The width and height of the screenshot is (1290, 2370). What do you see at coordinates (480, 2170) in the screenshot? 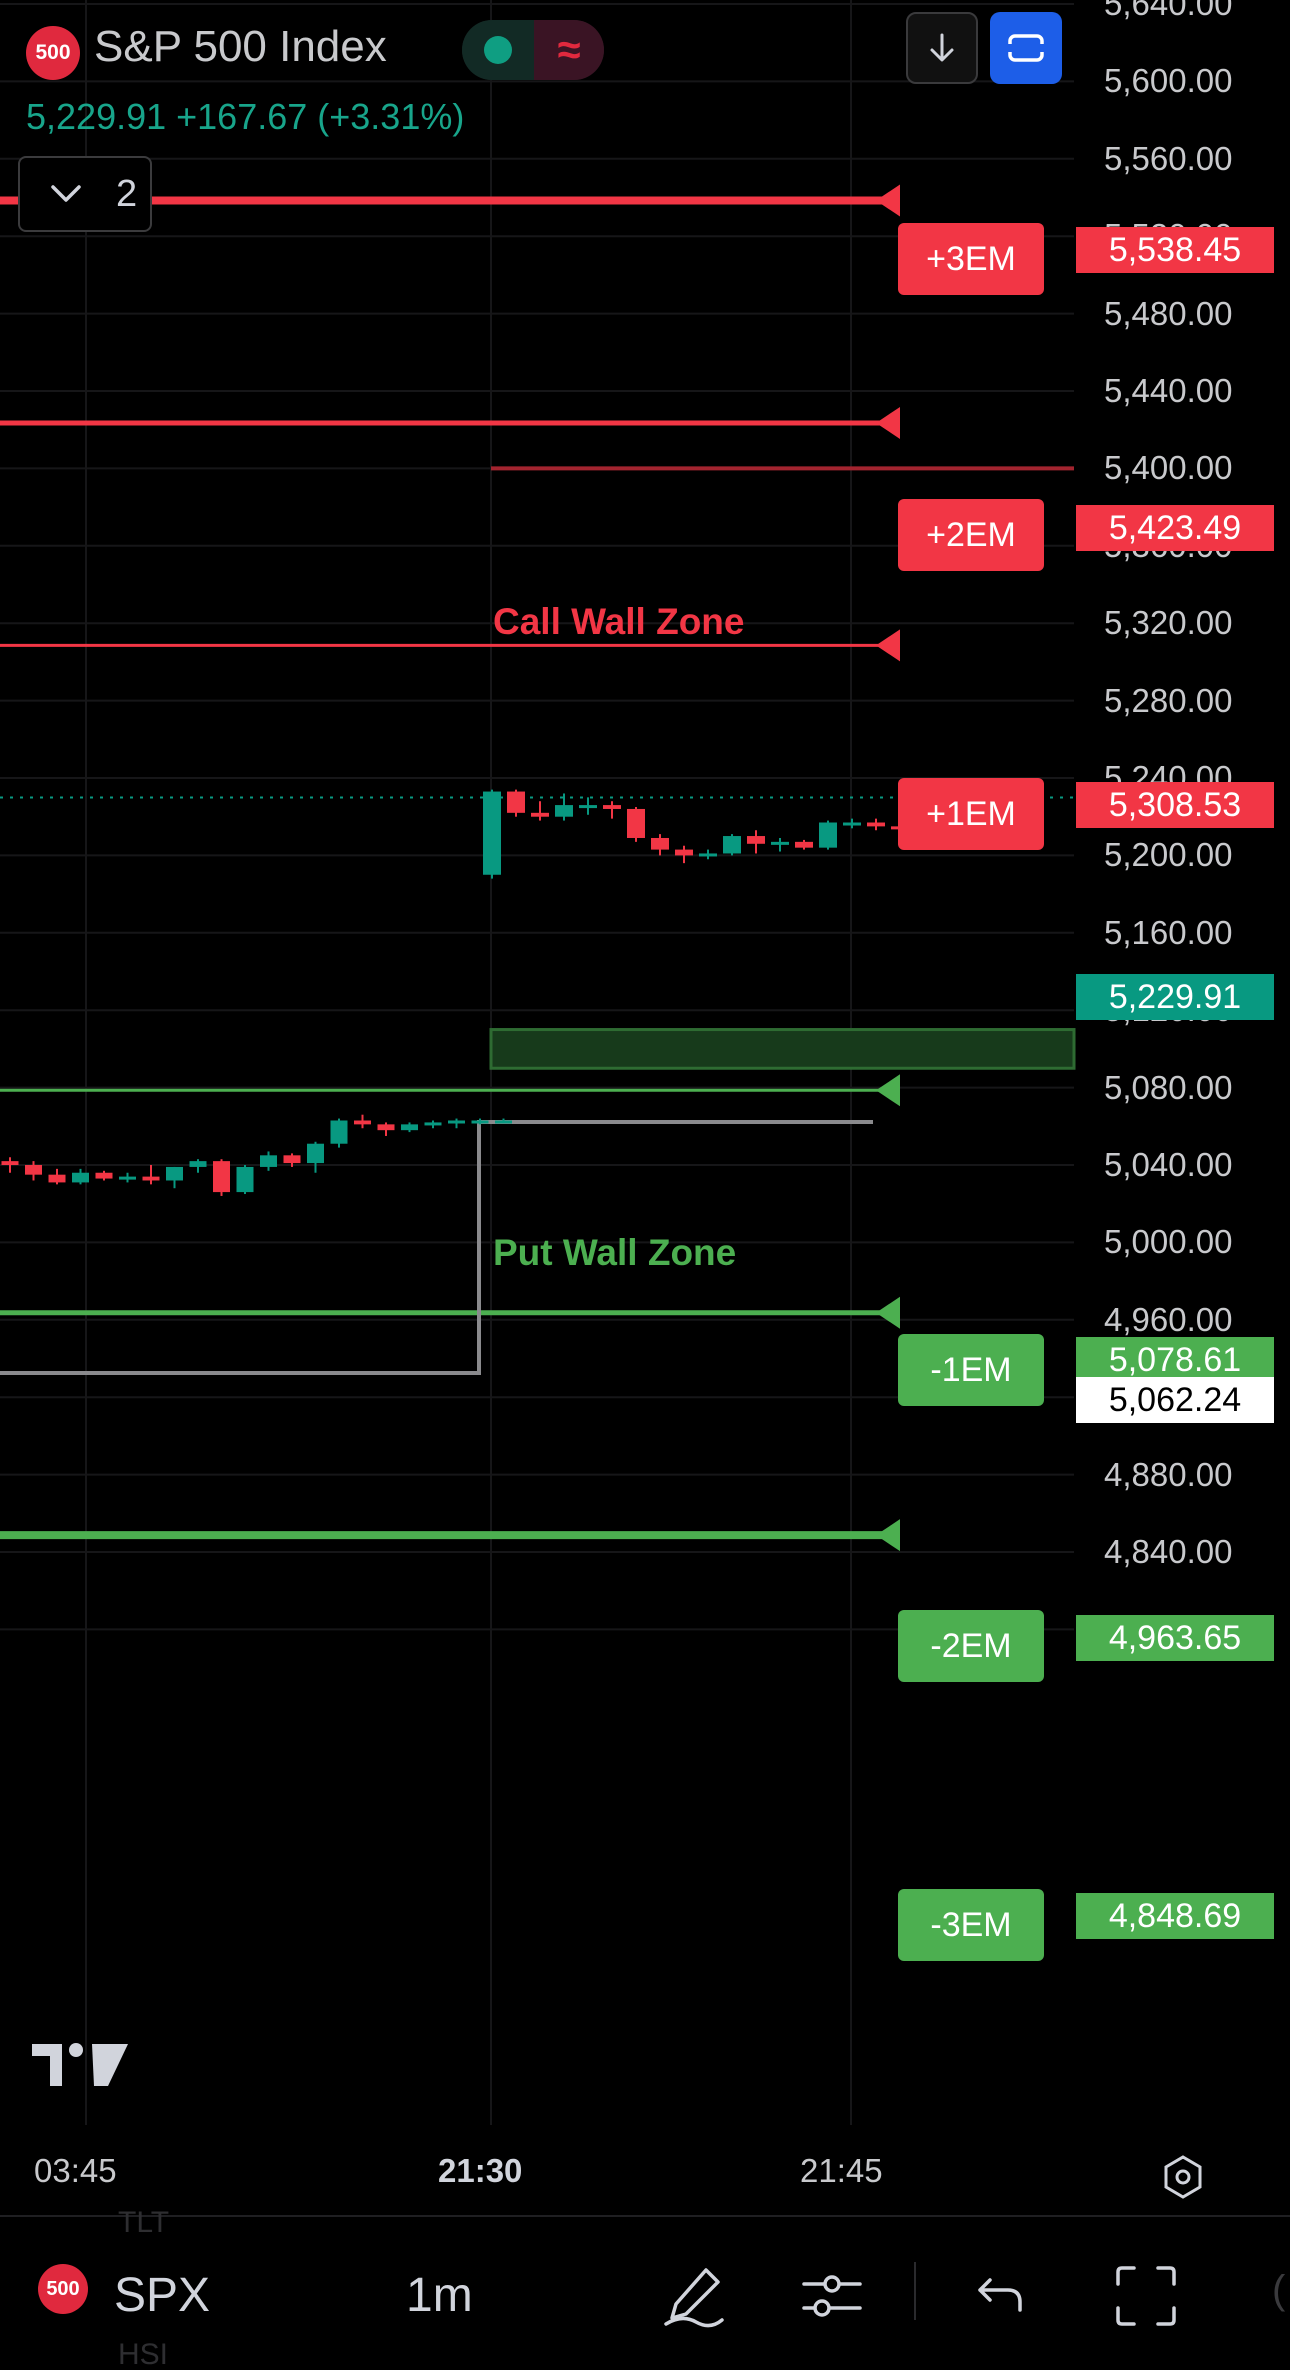
I see `time-label-2130: 21:30` at bounding box center [480, 2170].